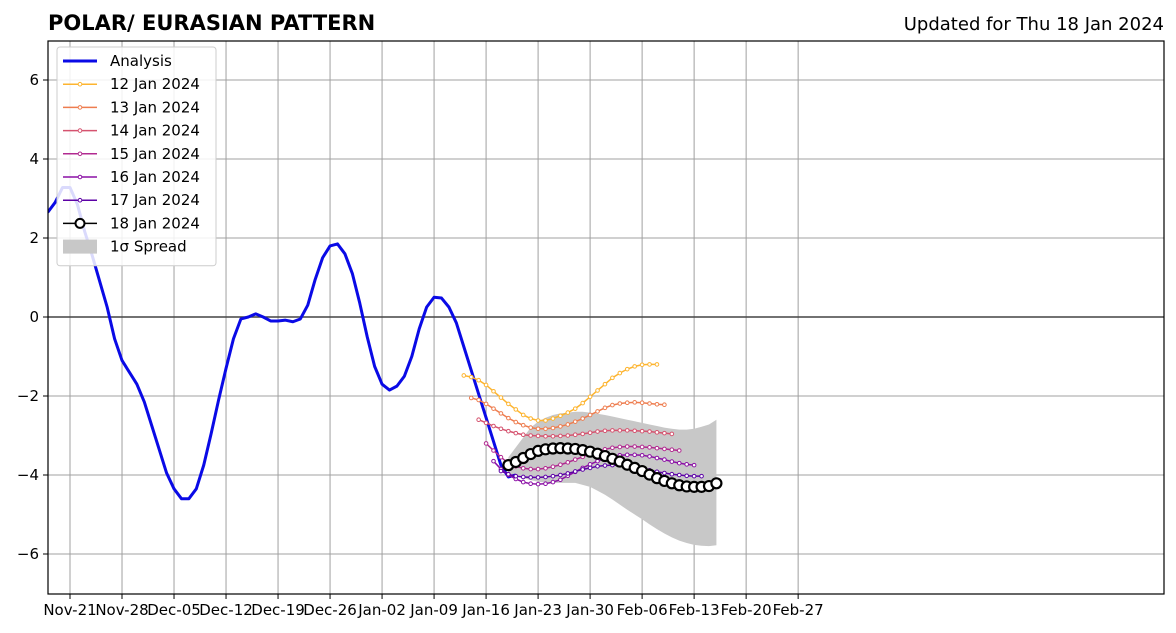  What do you see at coordinates (174, 610) in the screenshot?
I see `x-tick-label: Dec-05` at bounding box center [174, 610].